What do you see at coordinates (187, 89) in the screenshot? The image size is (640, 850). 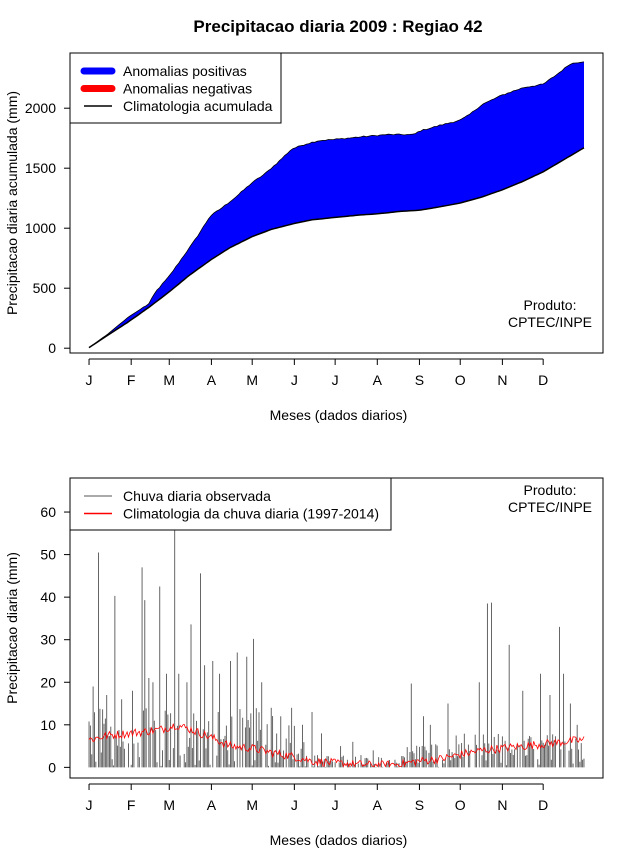 I see `legend-label: Anomalias negativas` at bounding box center [187, 89].